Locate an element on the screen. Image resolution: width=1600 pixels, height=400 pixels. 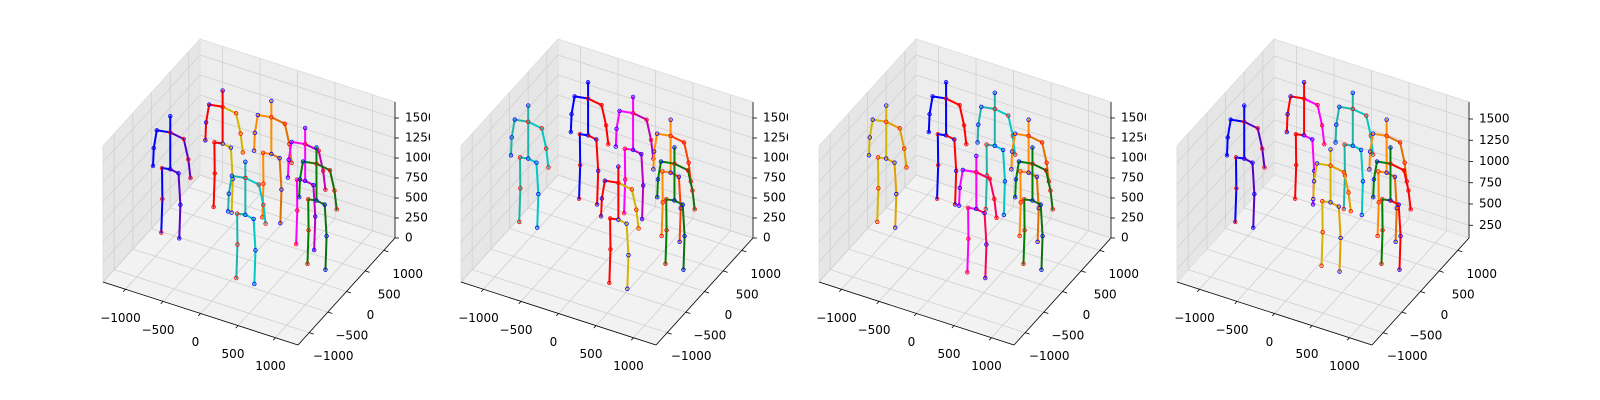
x-tick-label: −500 is located at coordinates (874, 330).